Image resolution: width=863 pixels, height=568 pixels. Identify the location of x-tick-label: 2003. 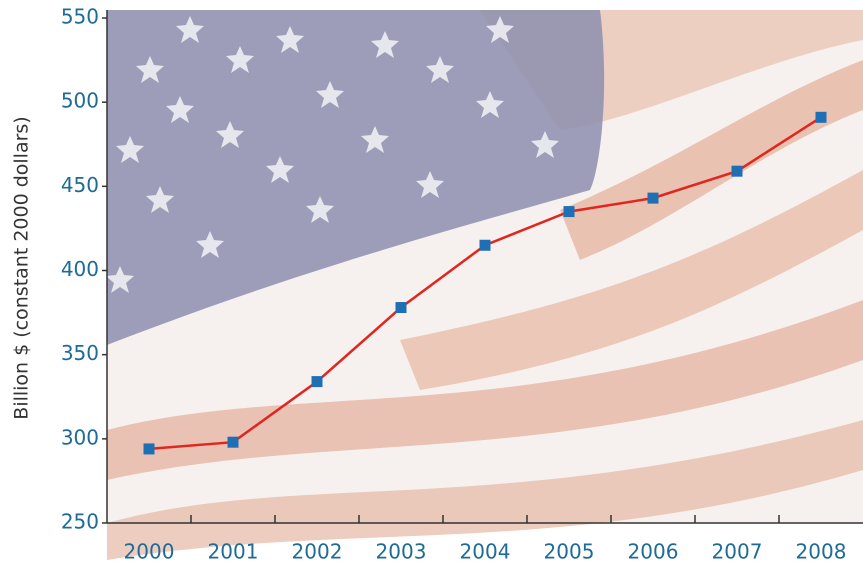
(401, 552).